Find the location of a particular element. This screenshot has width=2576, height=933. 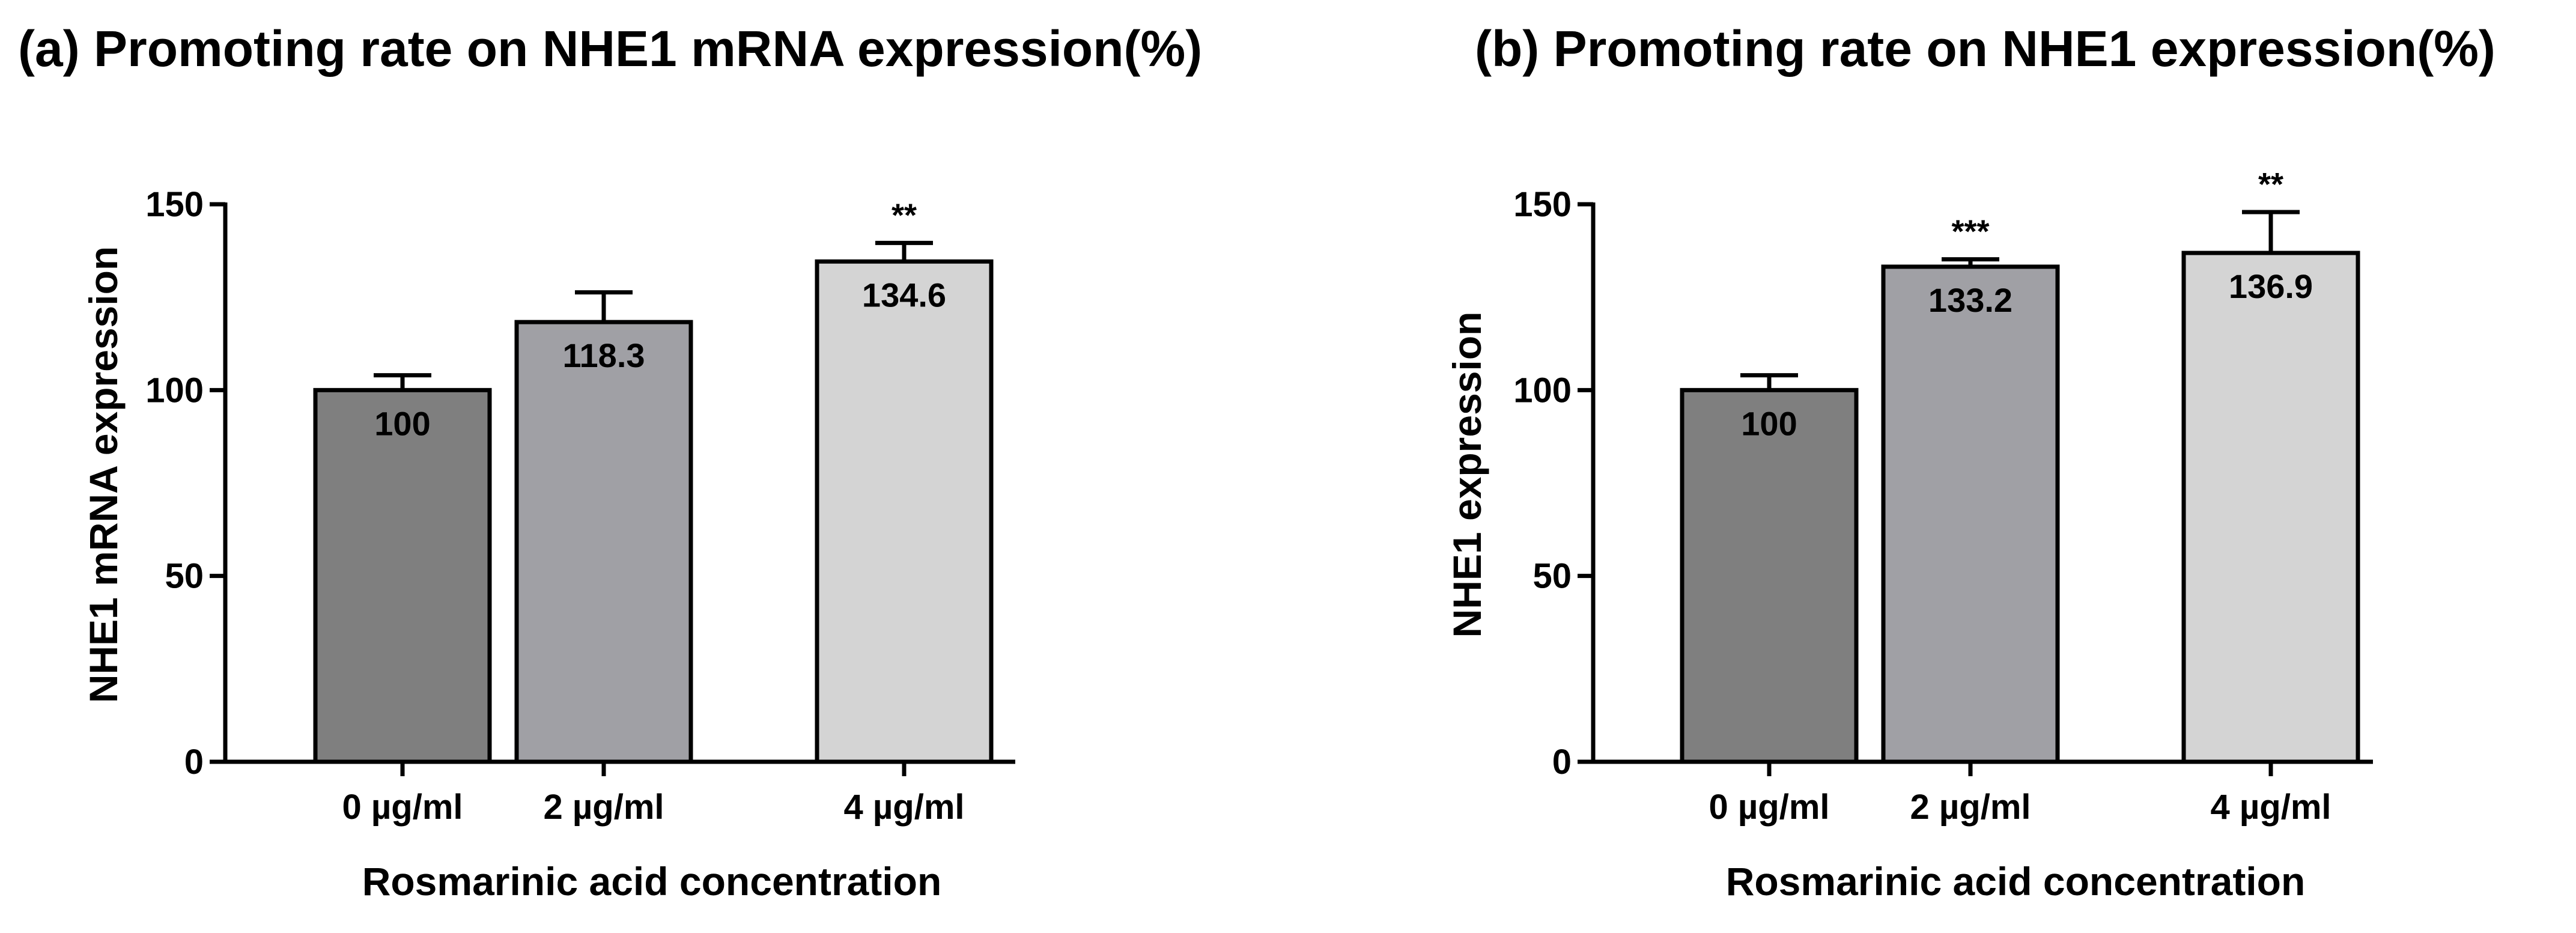

panel-a-xlabel: Rosmarinic acid concentration is located at coordinates (652, 881).